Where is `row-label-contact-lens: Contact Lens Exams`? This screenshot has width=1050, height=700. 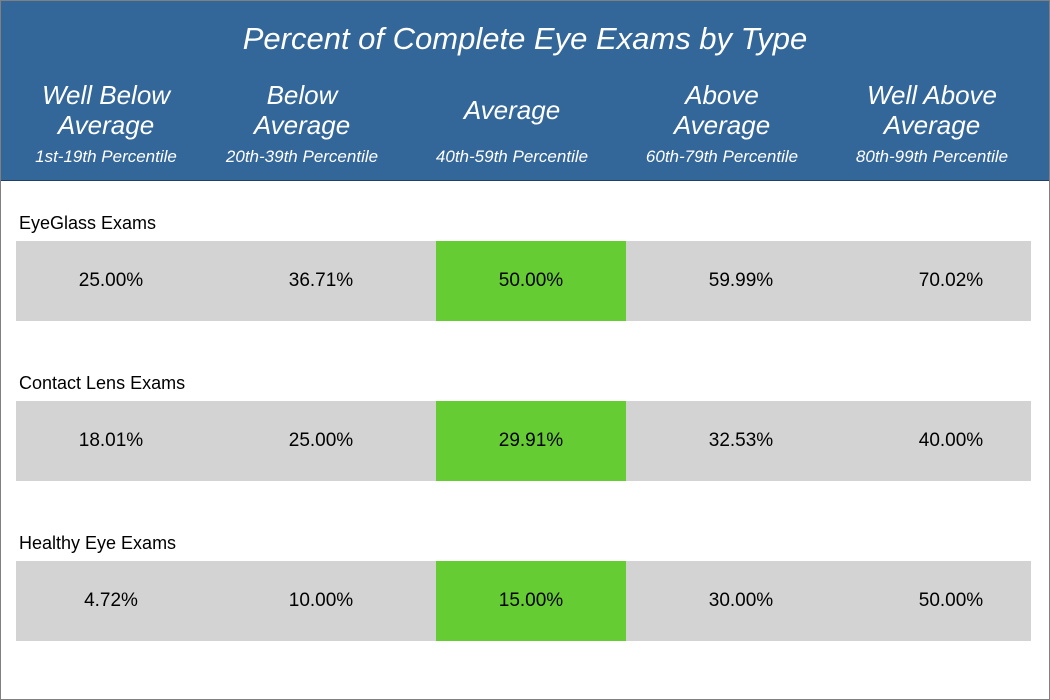
row-label-contact-lens: Contact Lens Exams is located at coordinates (102, 383).